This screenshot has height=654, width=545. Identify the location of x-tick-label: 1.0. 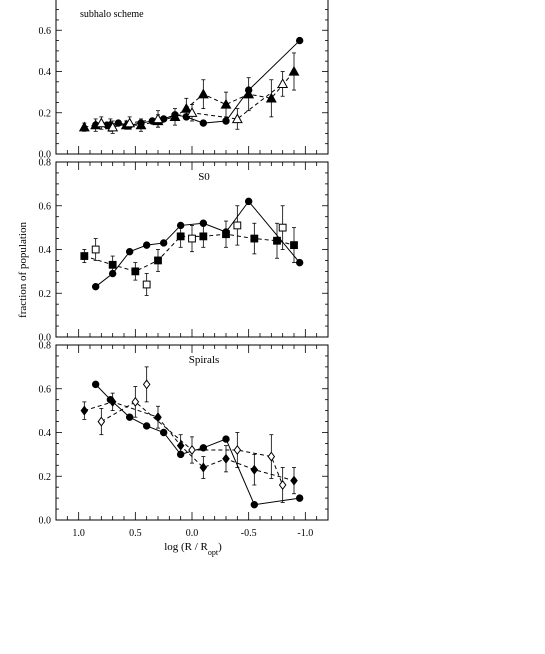
(78, 533).